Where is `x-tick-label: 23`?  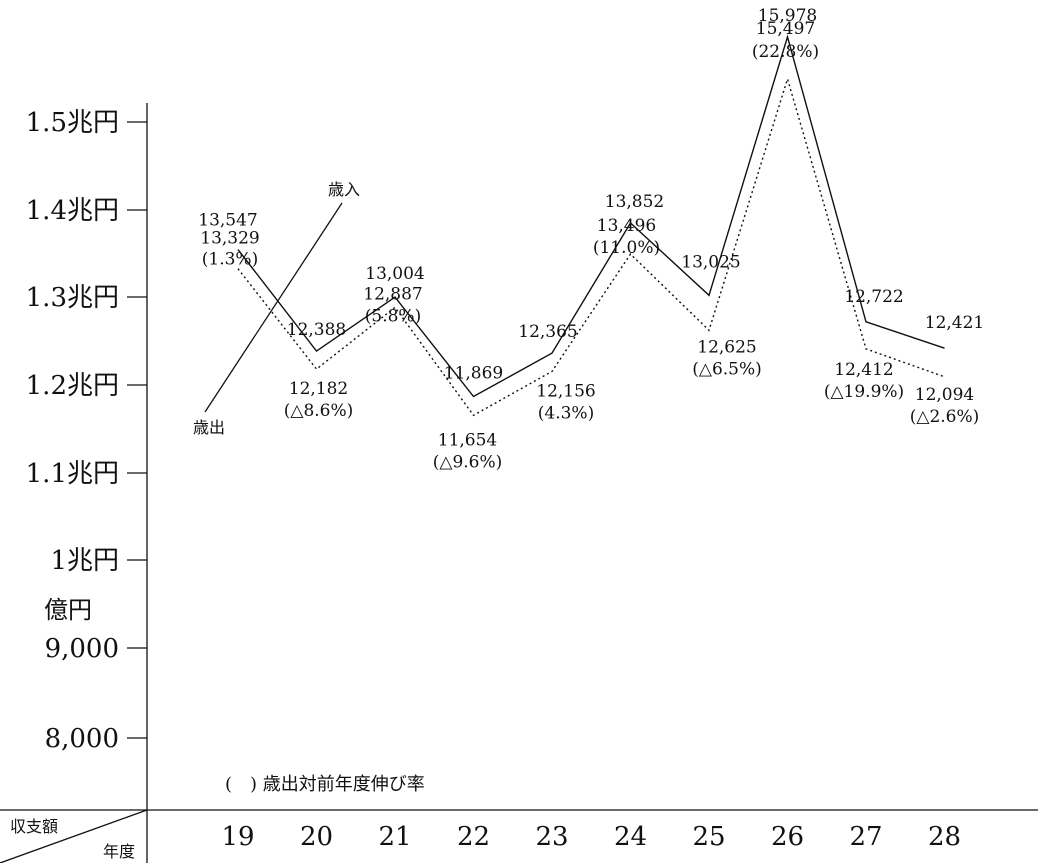 x-tick-label: 23 is located at coordinates (551, 837).